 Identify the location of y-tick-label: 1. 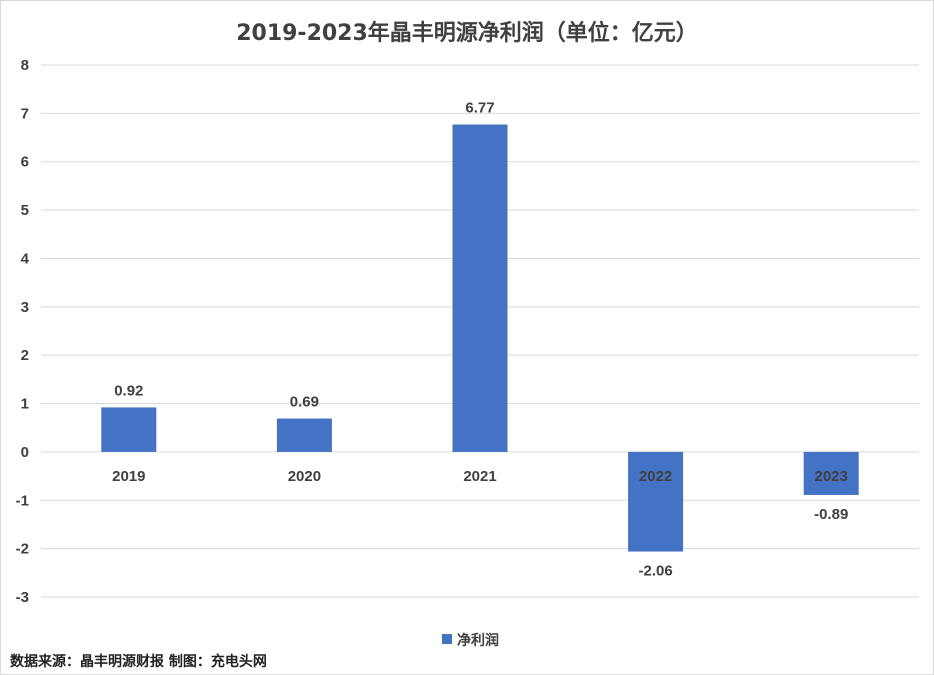
(25, 404).